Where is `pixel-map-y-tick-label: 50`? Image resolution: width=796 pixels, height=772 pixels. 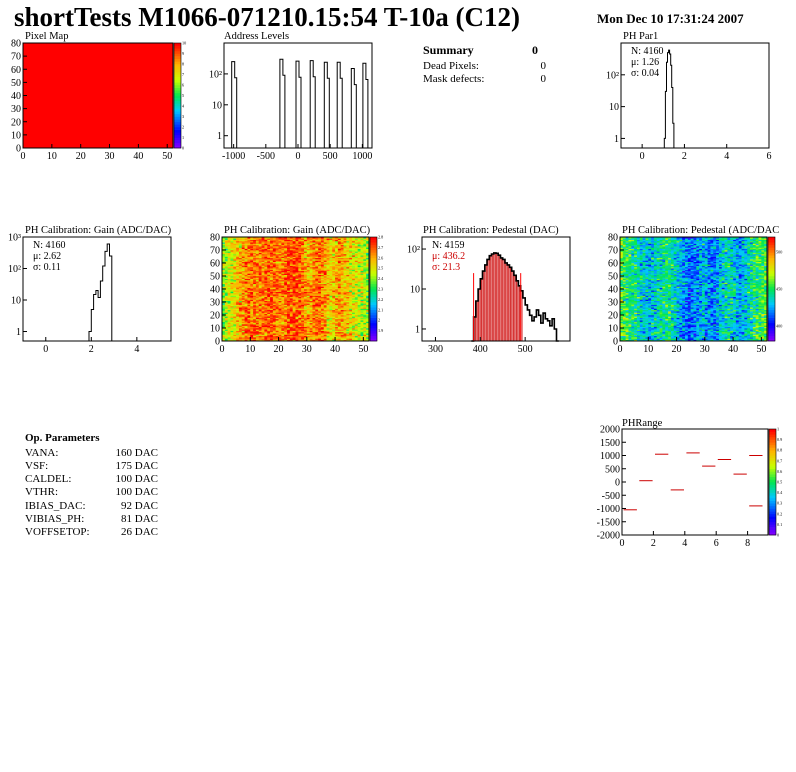 pixel-map-y-tick-label: 50 is located at coordinates (16, 83).